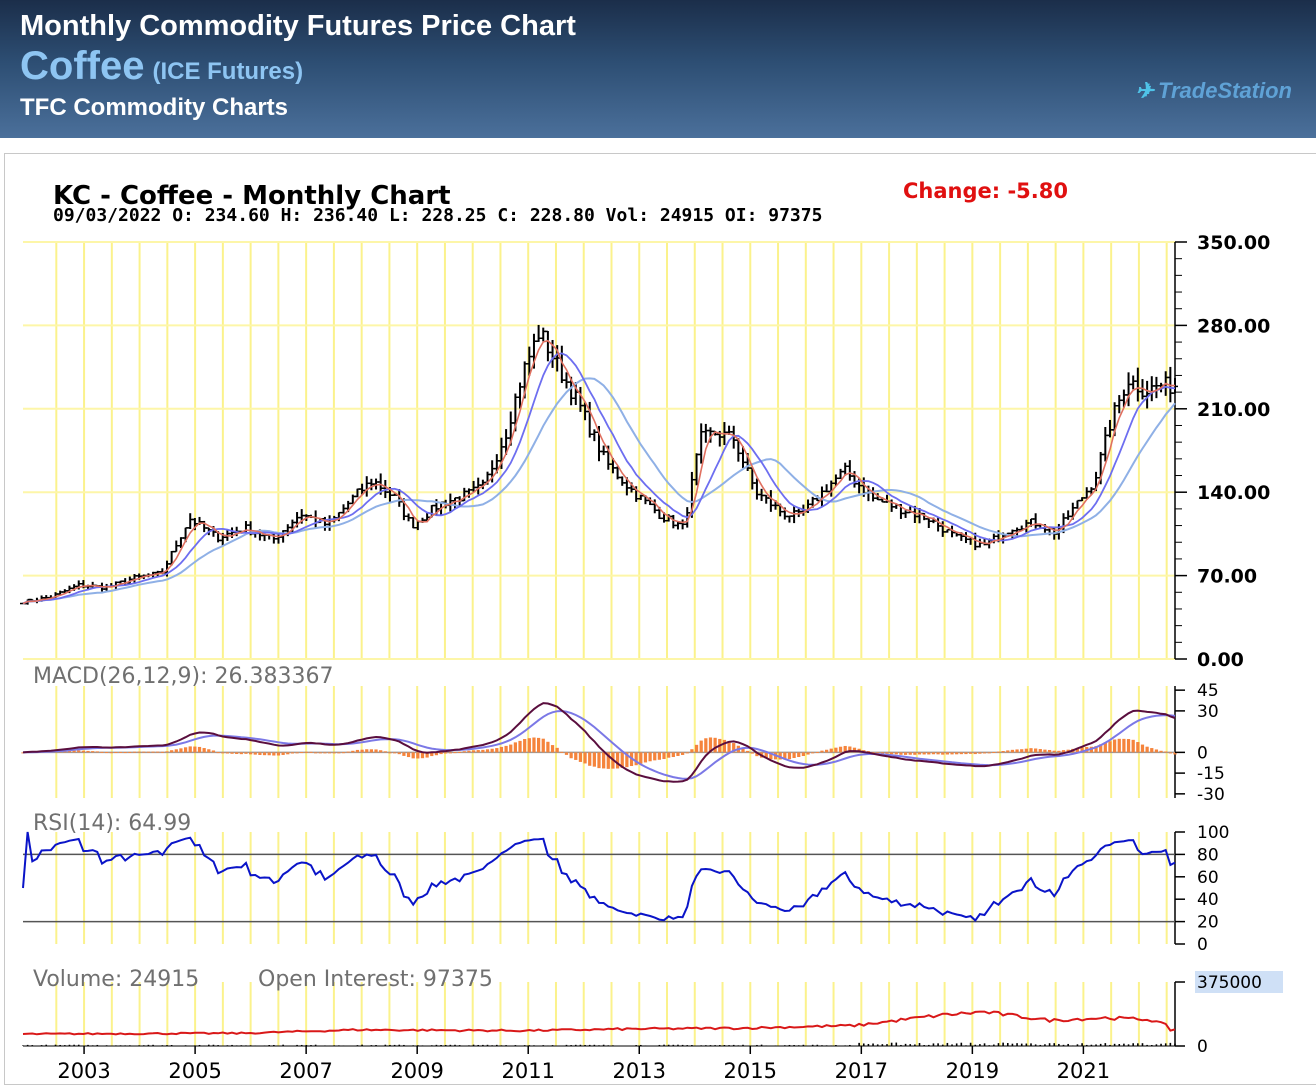 This screenshot has width=1316, height=1085. I want to click on volume-tick-label: 0, so click(1202, 1047).